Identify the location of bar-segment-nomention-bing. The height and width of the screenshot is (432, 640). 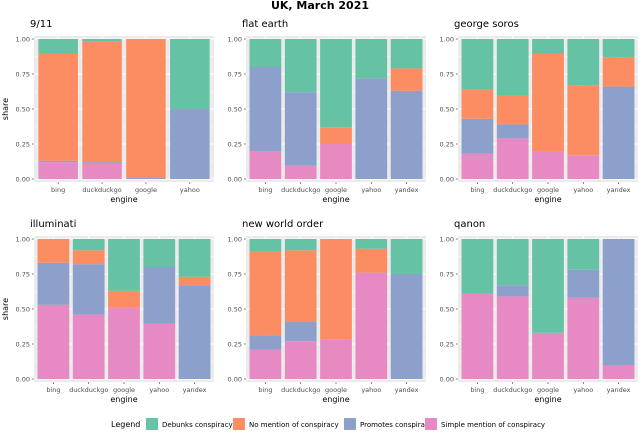
(58, 107).